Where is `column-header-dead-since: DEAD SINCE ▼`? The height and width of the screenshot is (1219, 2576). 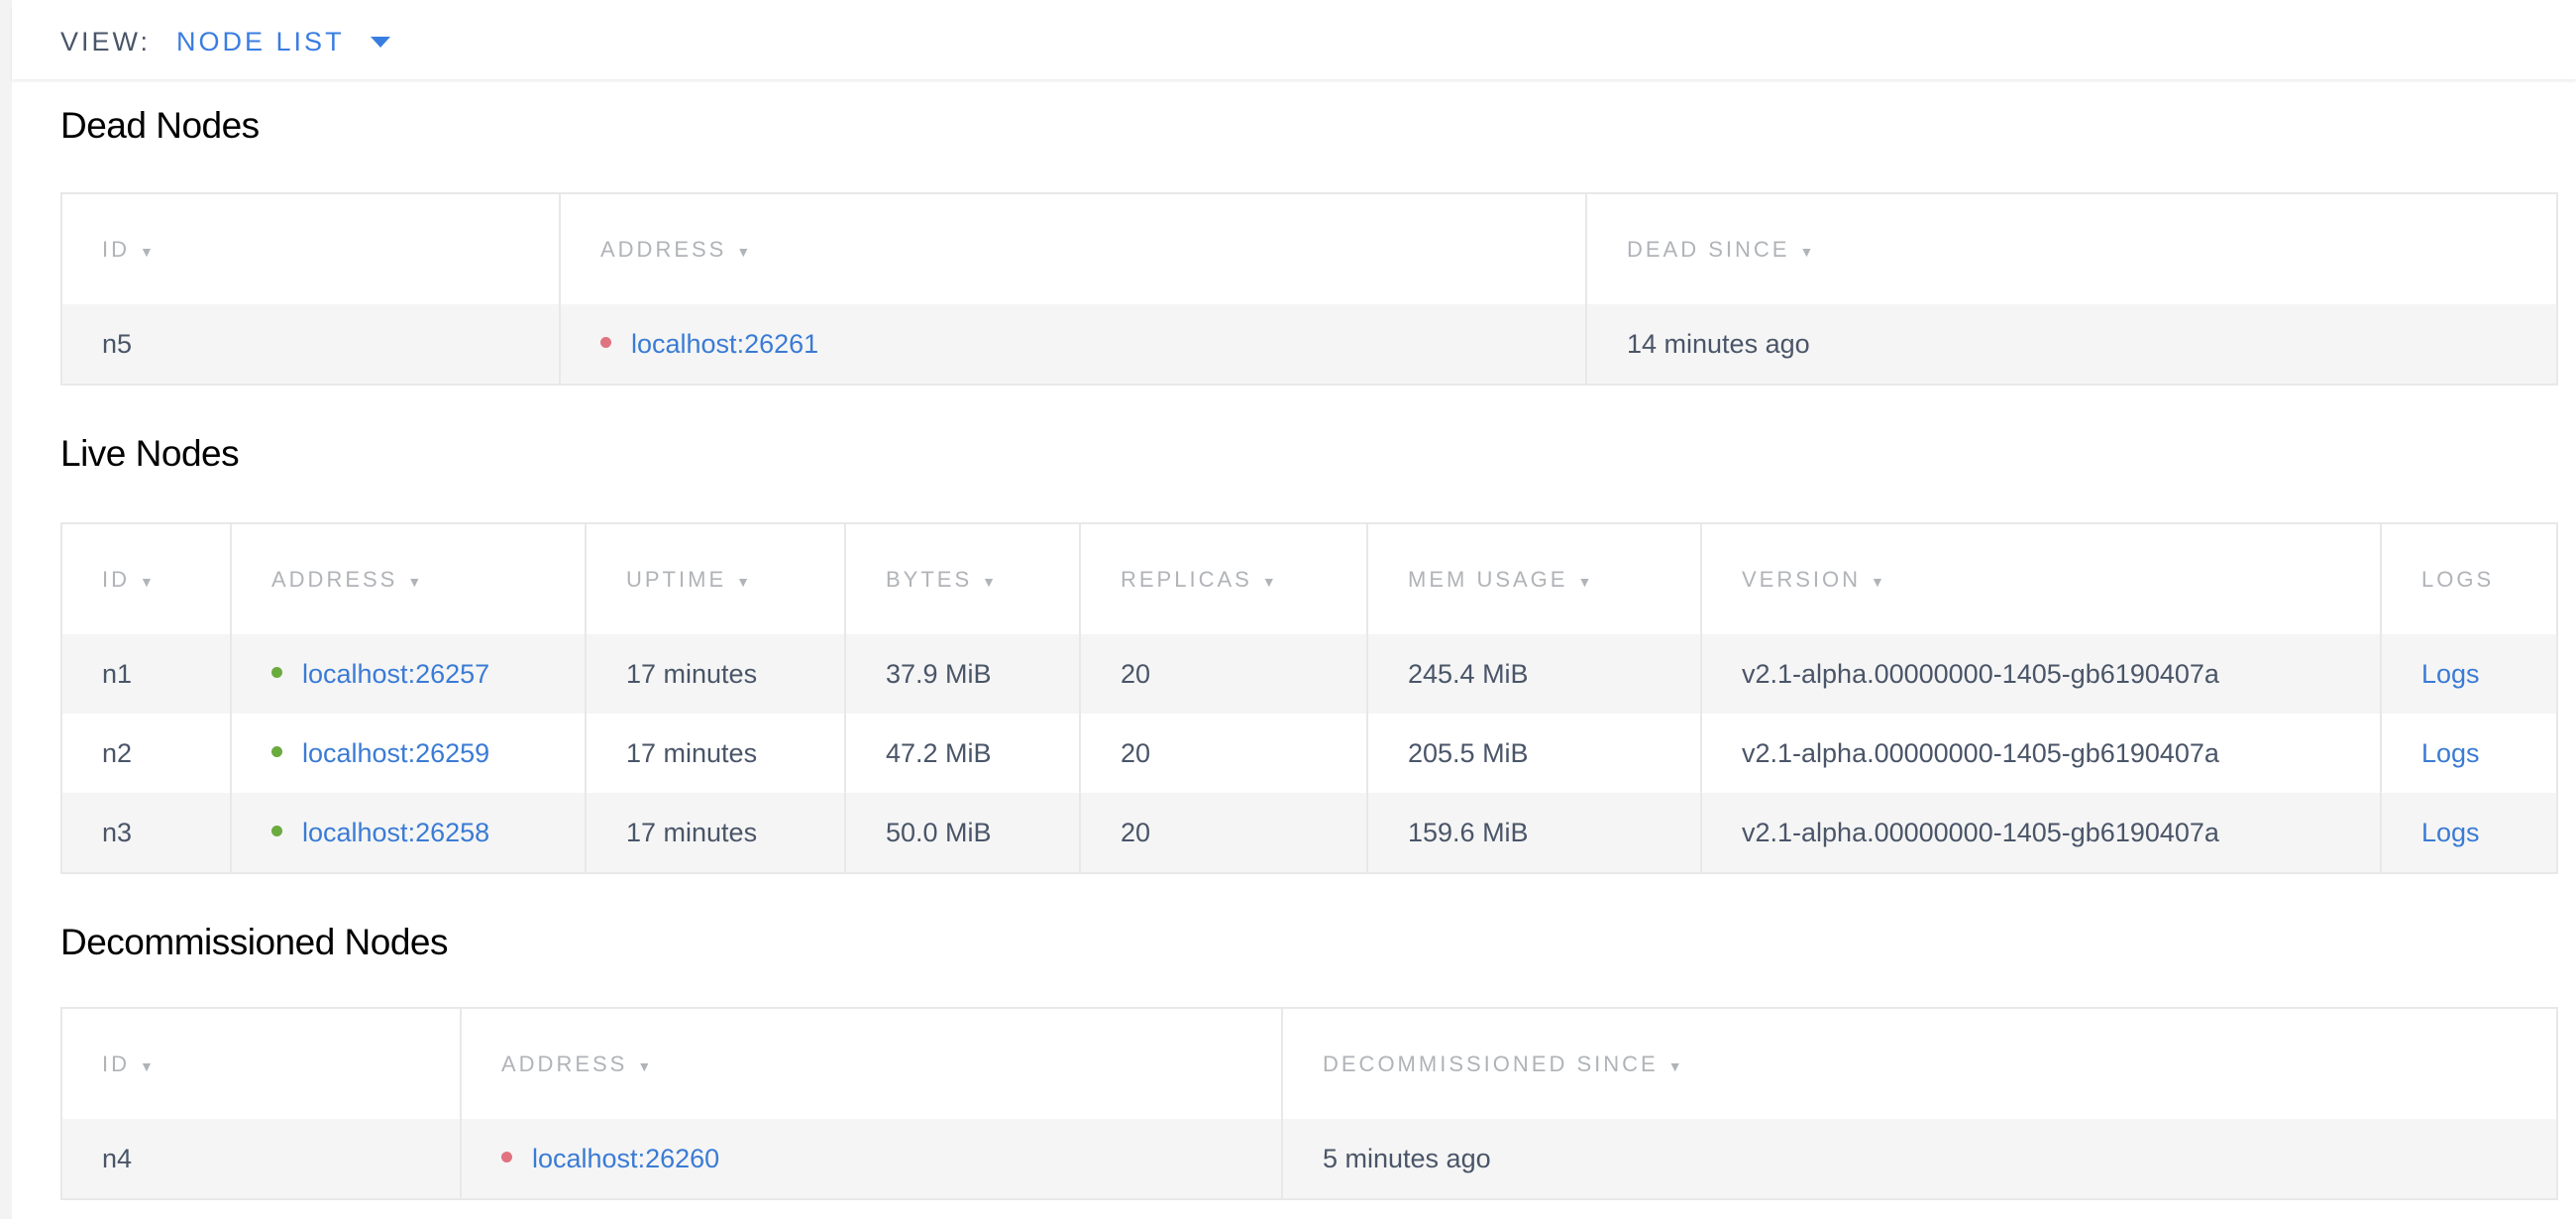
column-header-dead-since: DEAD SINCE ▼ is located at coordinates (2071, 249).